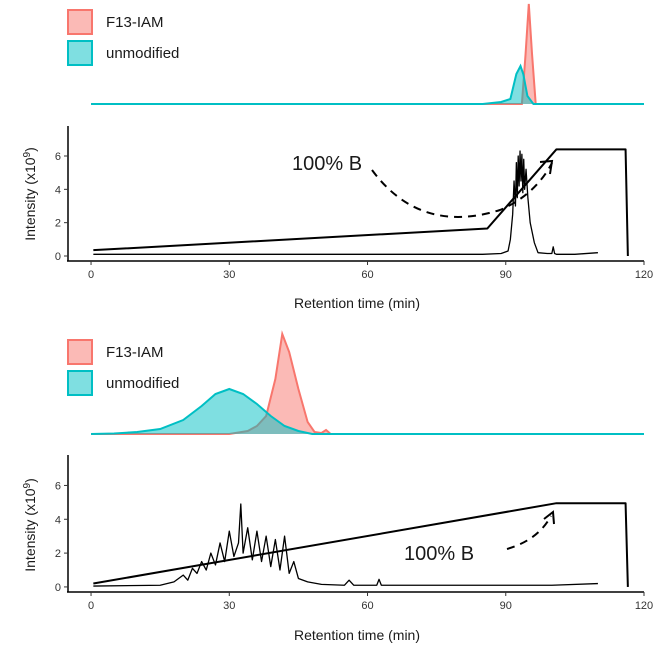 Image resolution: width=660 pixels, height=660 pixels. I want to click on panel-a-density: F13-IAM unmodified, so click(355, 54).